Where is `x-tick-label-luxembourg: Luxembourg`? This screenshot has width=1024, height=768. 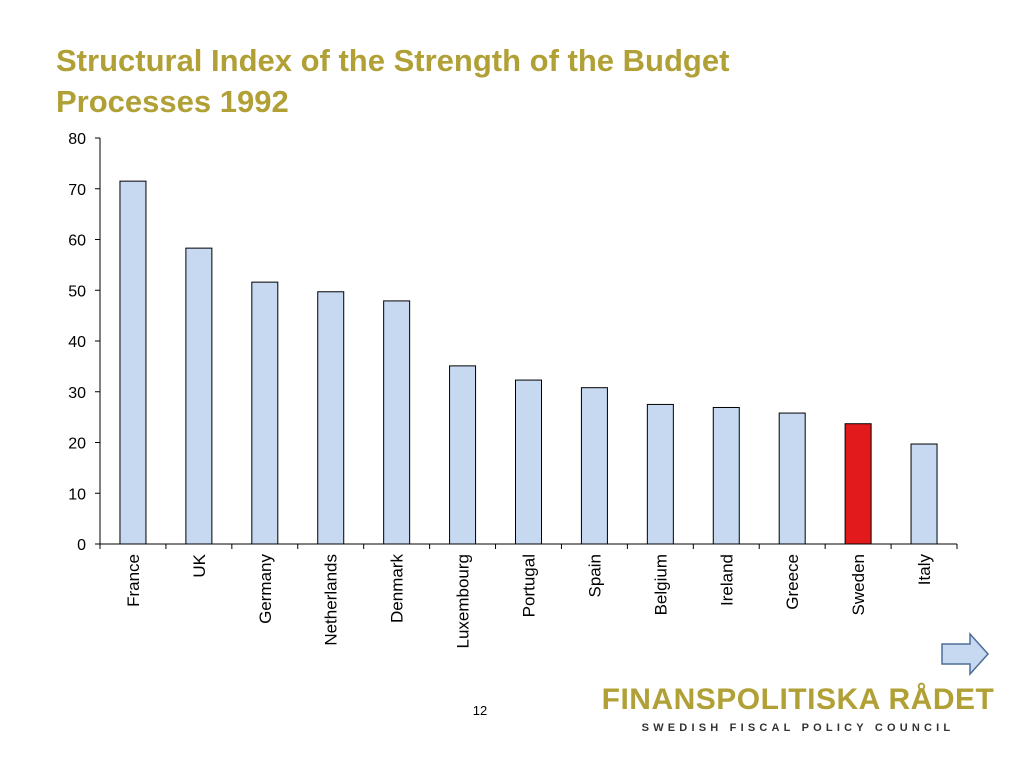 x-tick-label-luxembourg: Luxembourg is located at coordinates (463, 601).